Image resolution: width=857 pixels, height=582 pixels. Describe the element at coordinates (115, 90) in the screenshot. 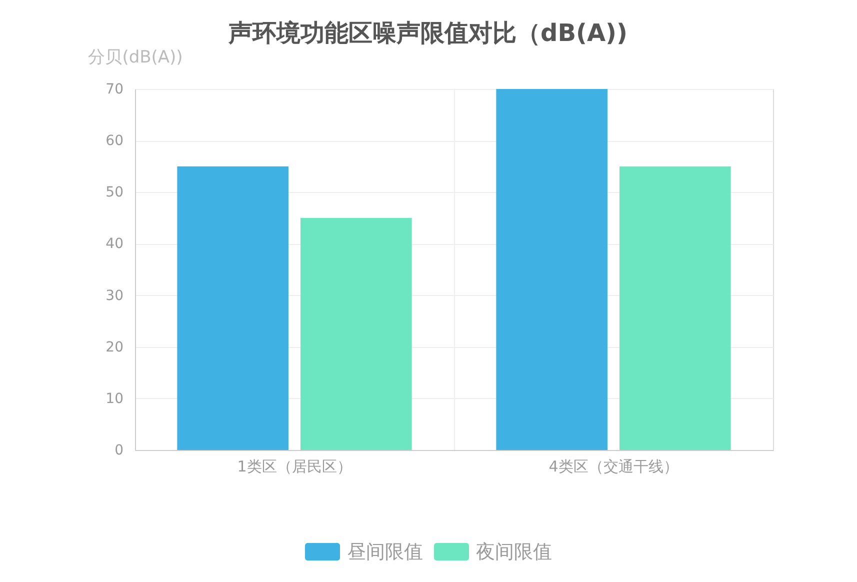

I see `y-tick-label: 70` at that location.